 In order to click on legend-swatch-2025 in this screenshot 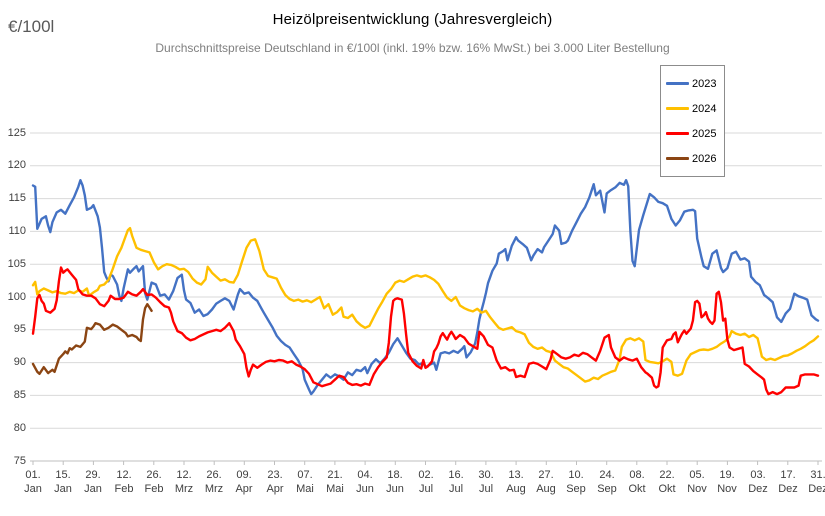, I will do `click(677, 133)`.